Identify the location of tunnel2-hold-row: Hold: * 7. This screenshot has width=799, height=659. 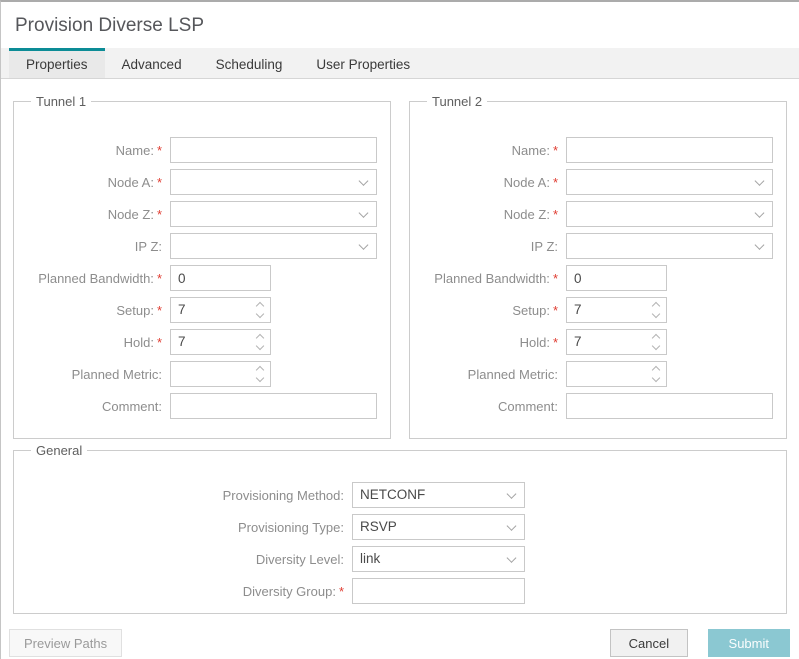
(598, 342).